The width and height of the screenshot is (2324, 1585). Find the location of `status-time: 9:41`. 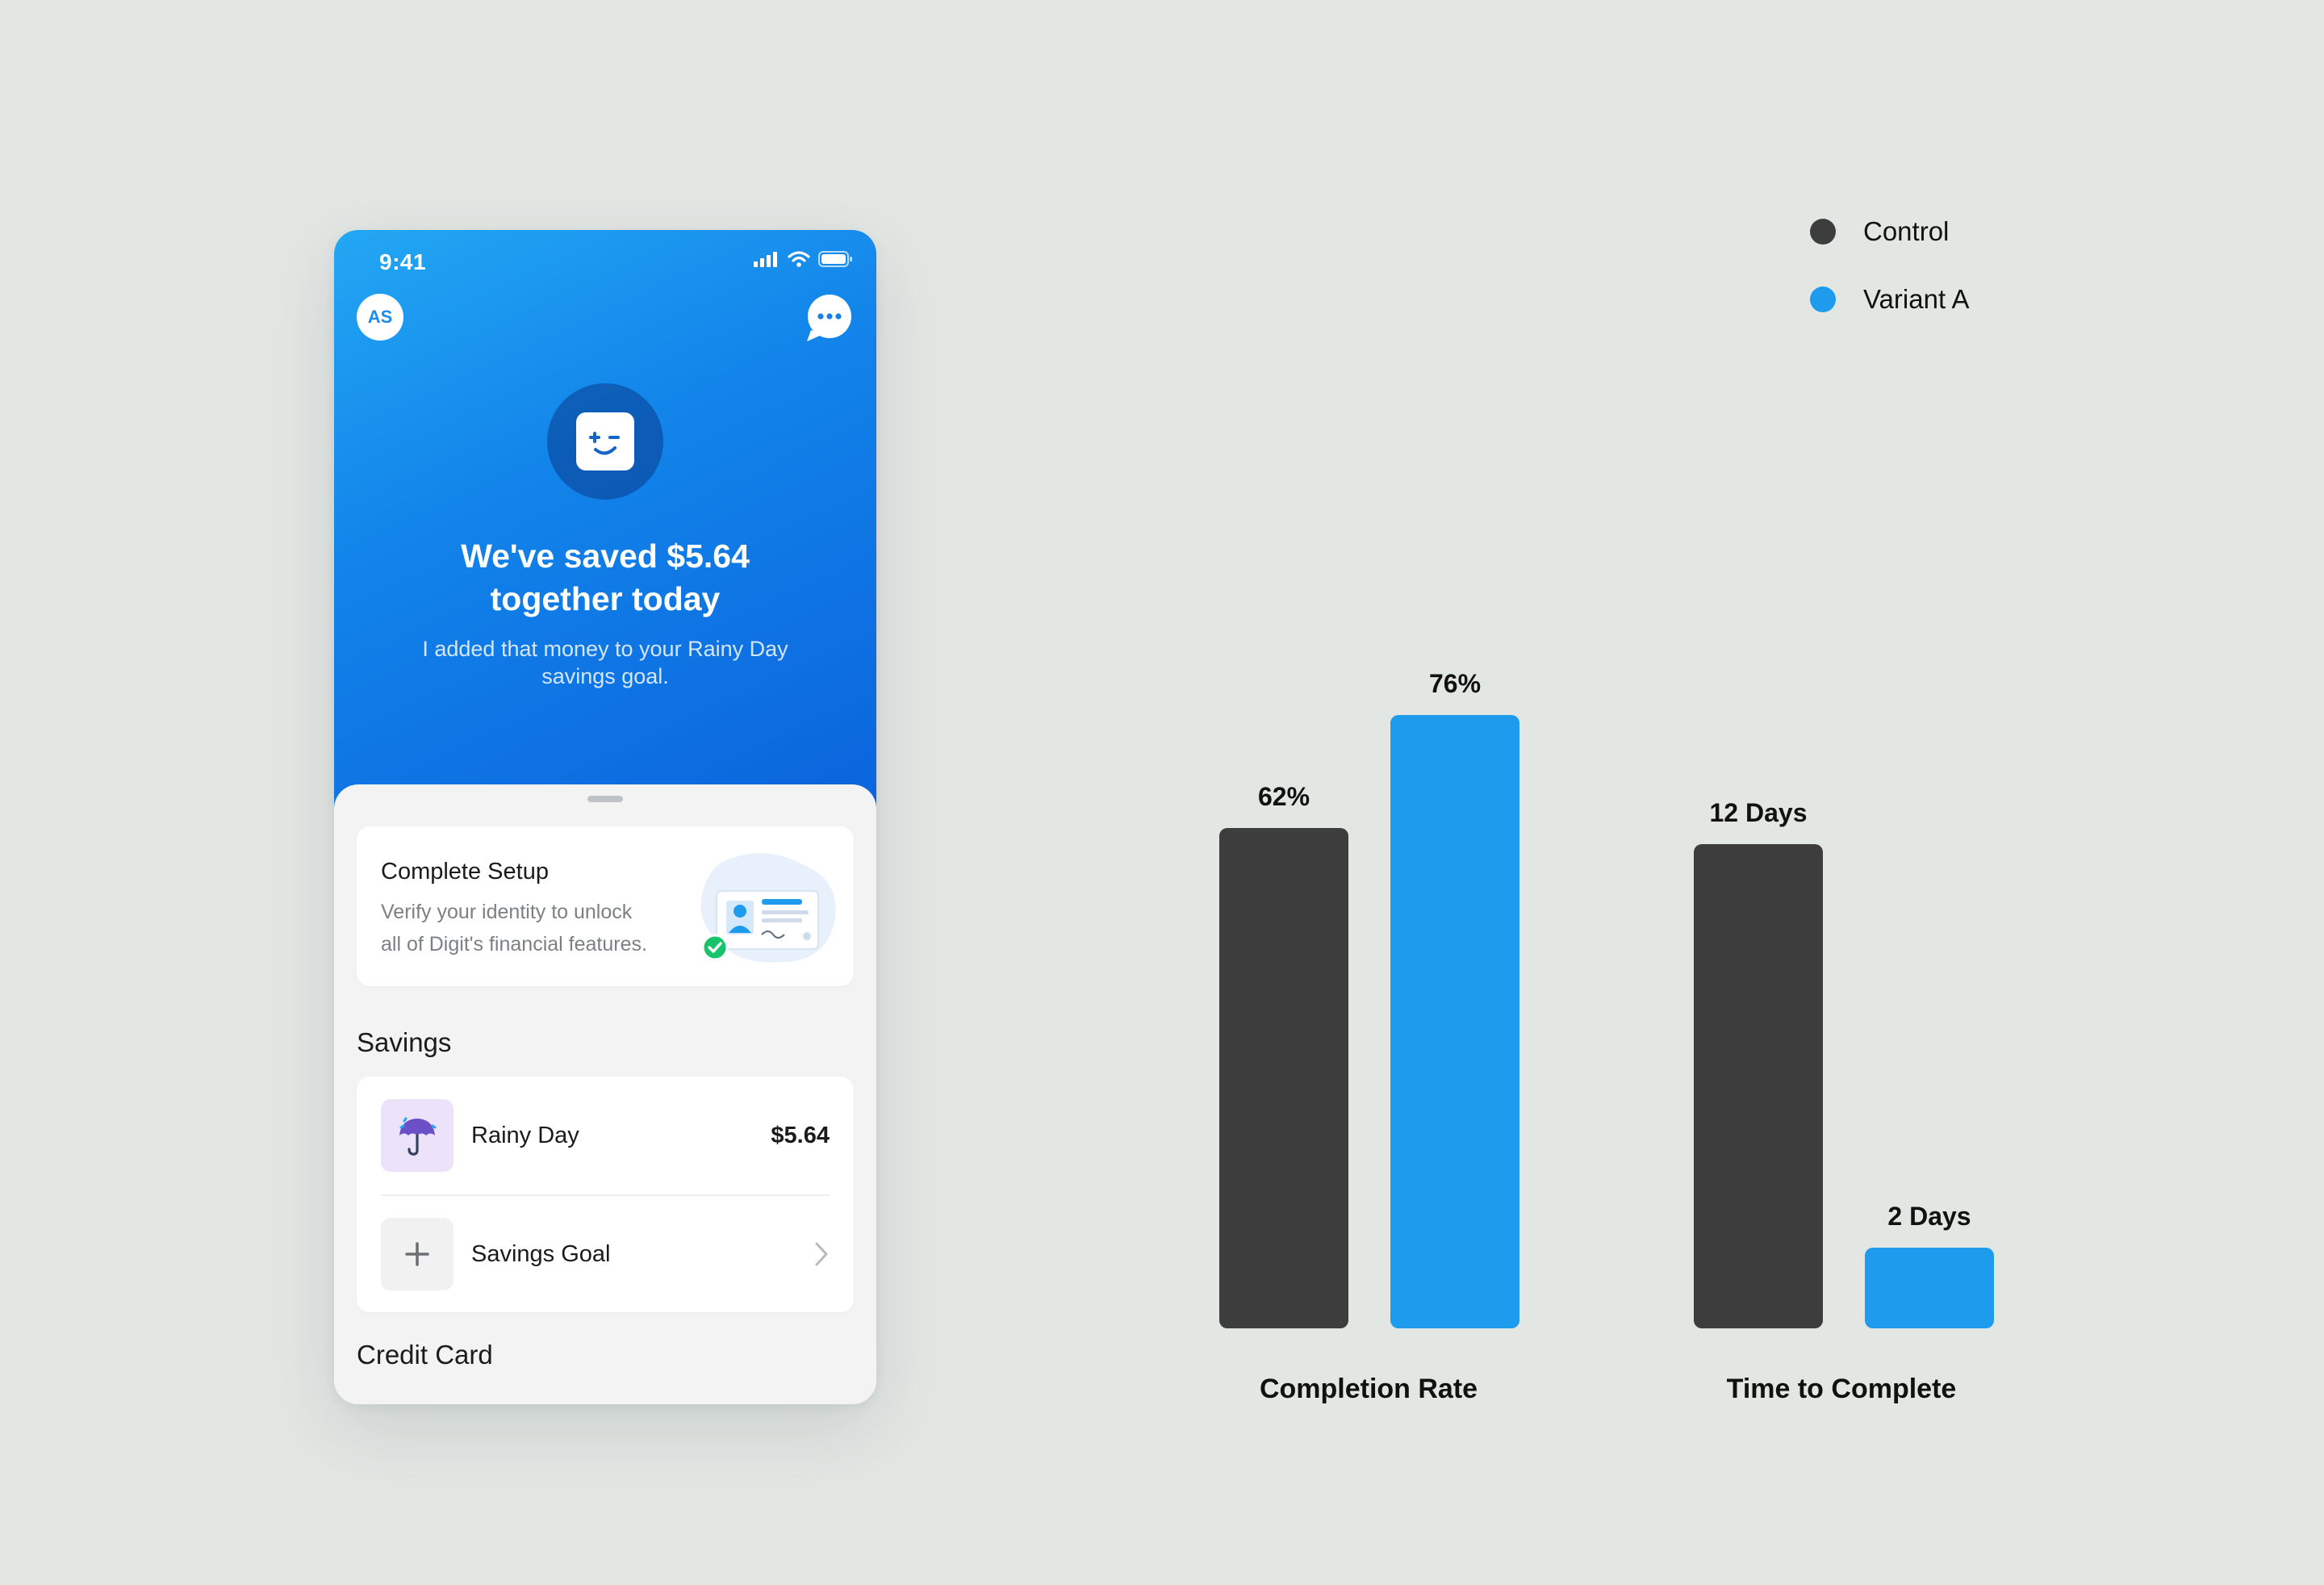

status-time: 9:41 is located at coordinates (403, 261).